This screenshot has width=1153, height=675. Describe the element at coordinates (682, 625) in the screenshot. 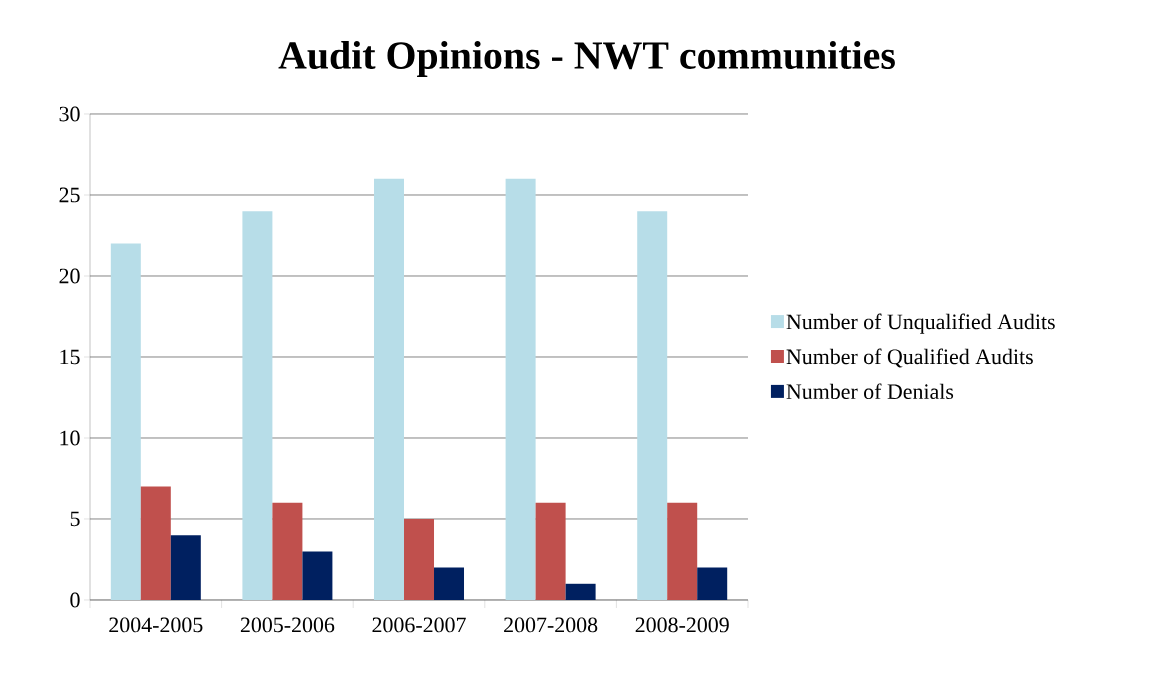

I see `x-tick-label: 2008-2009` at that location.